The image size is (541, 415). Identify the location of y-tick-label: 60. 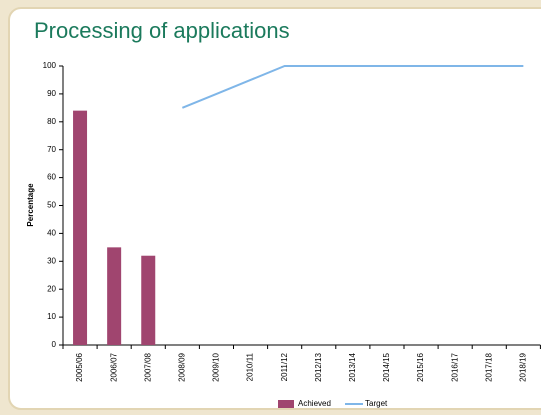
(51, 177).